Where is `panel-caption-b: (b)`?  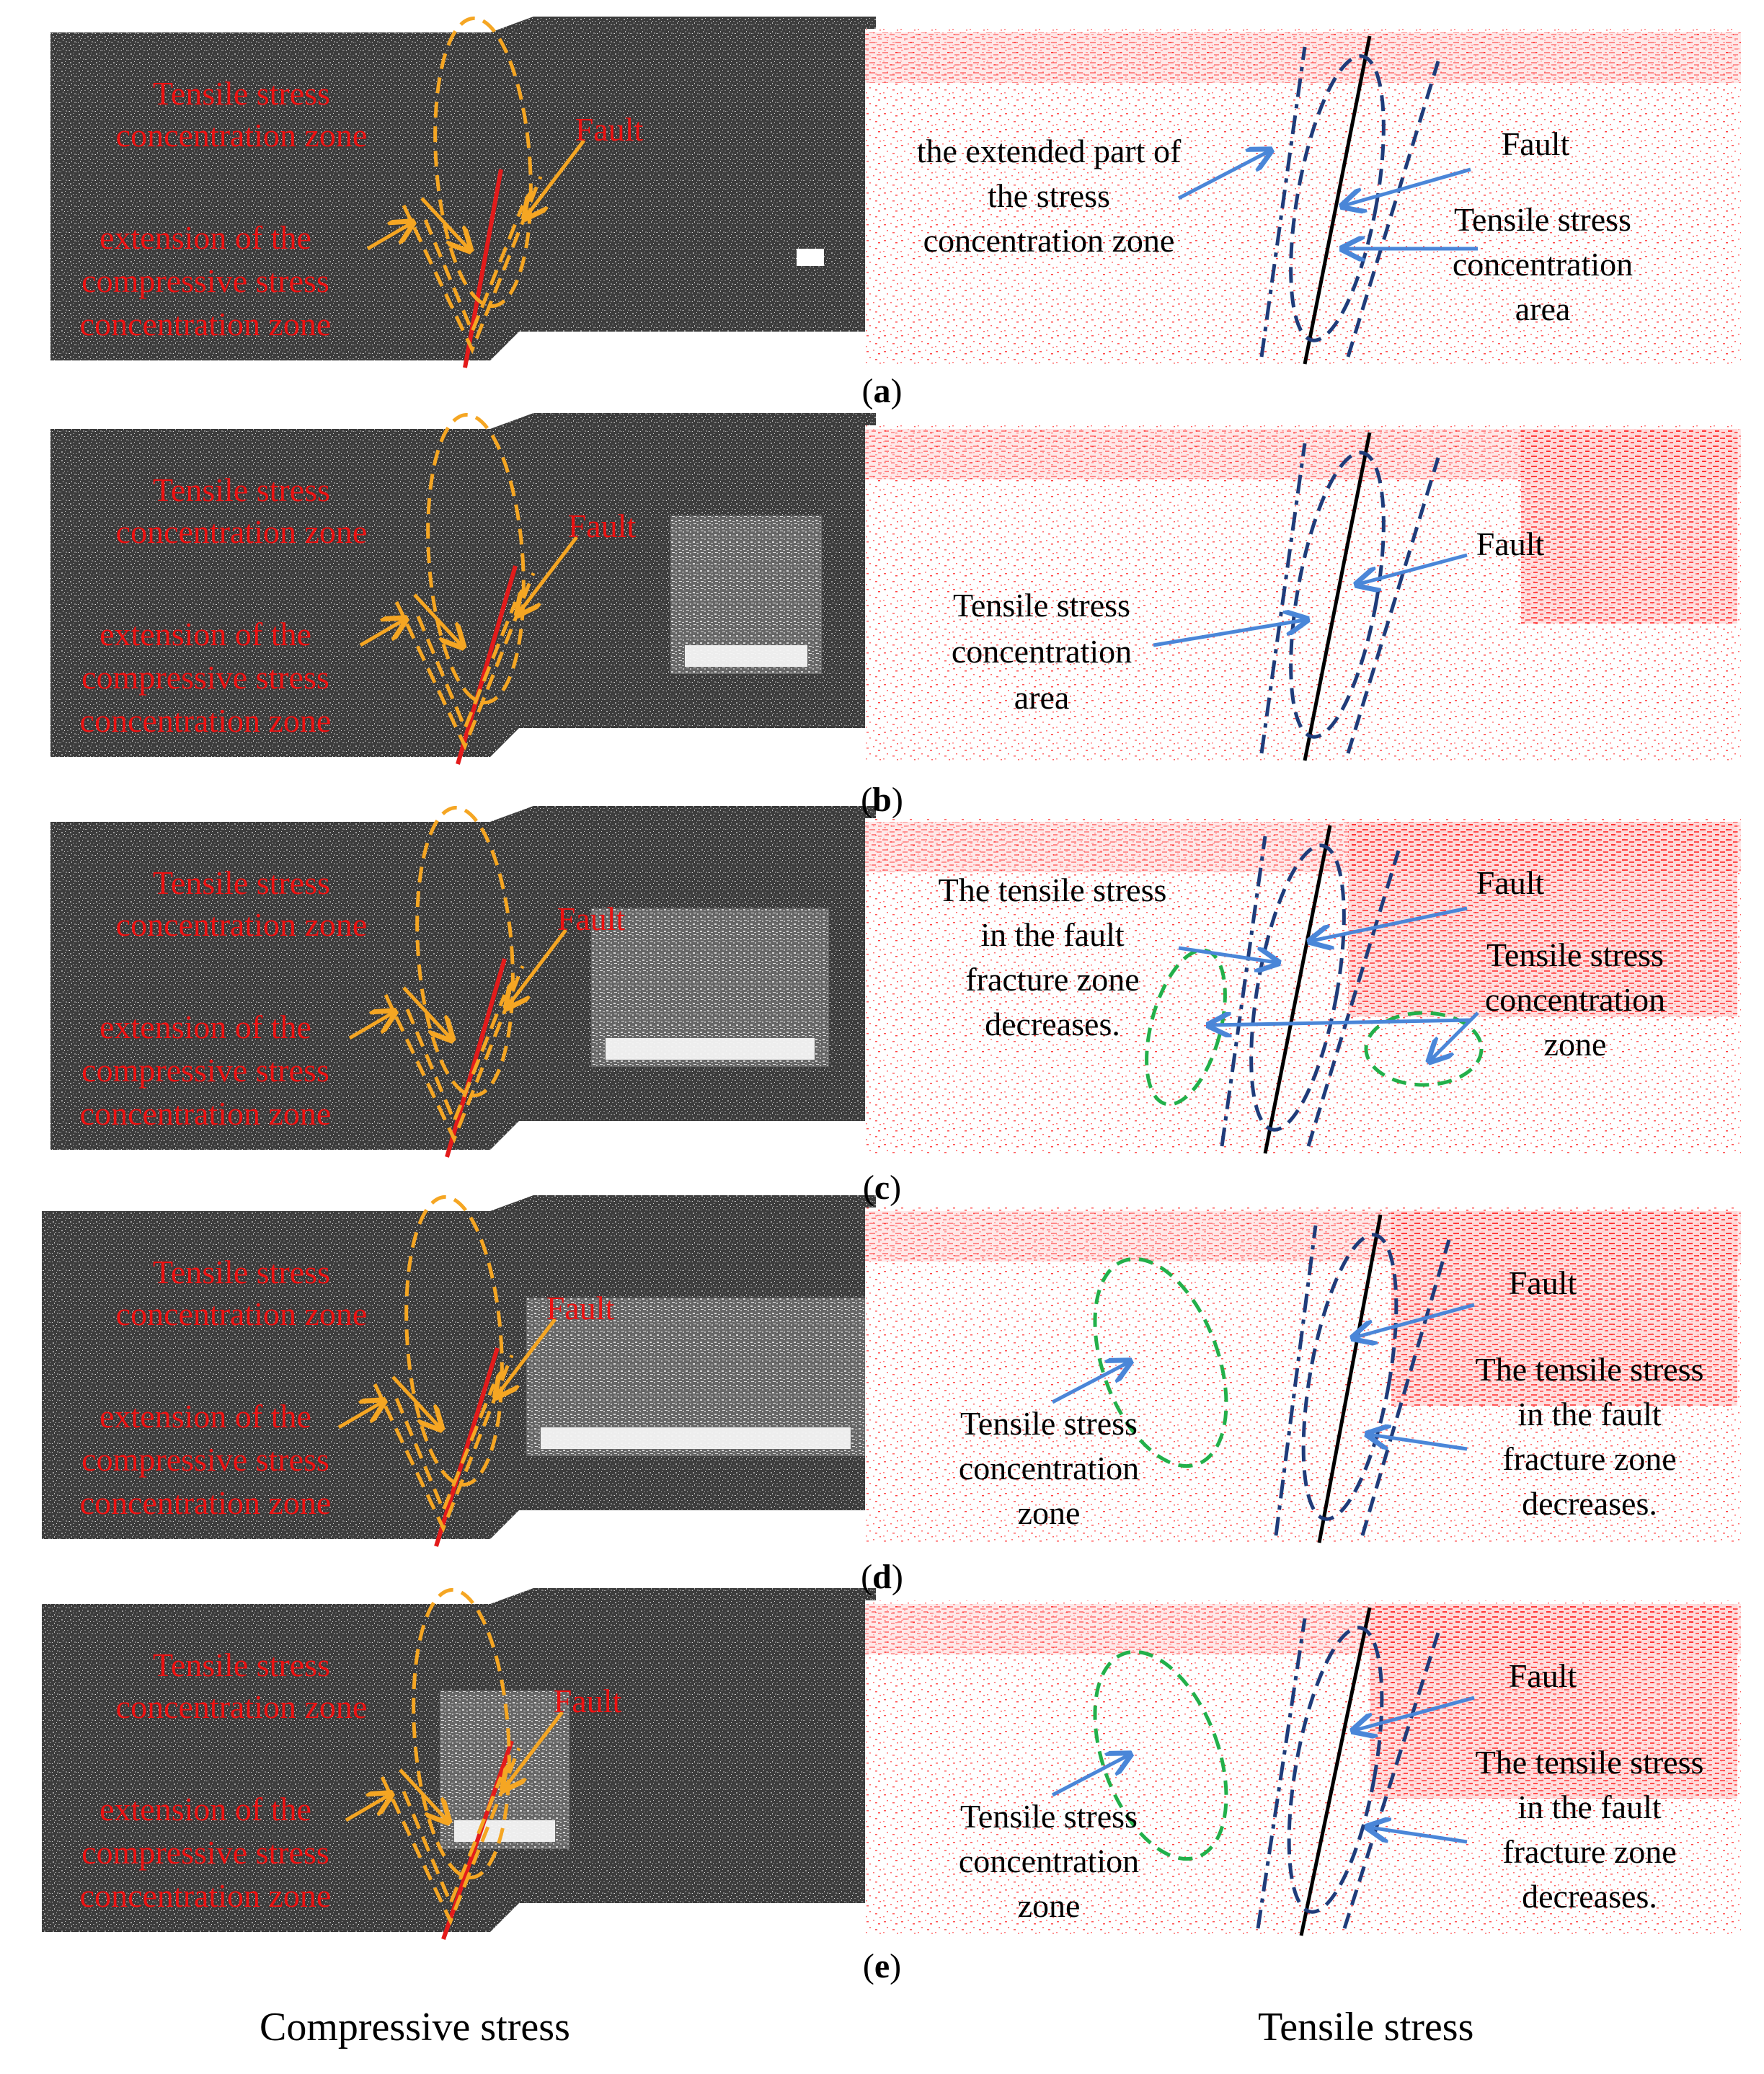
panel-caption-b: (b) is located at coordinates (882, 800).